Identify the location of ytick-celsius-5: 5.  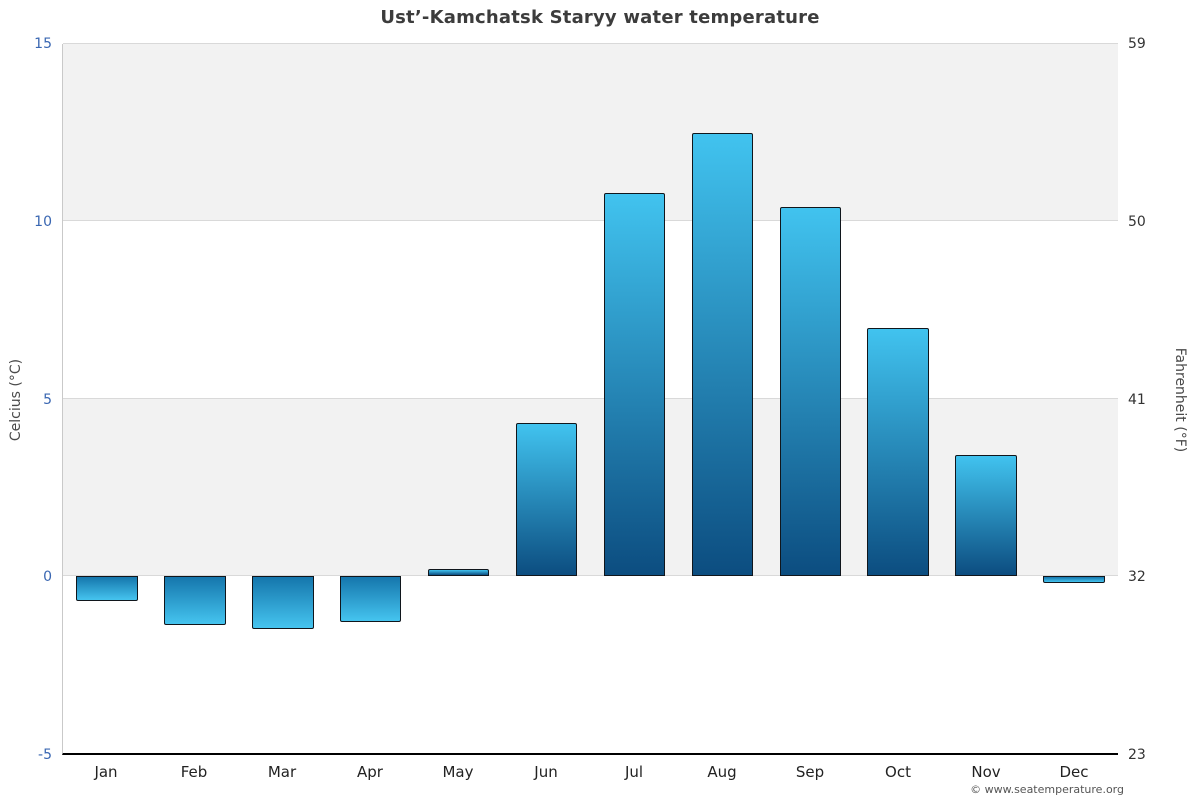
(47, 399).